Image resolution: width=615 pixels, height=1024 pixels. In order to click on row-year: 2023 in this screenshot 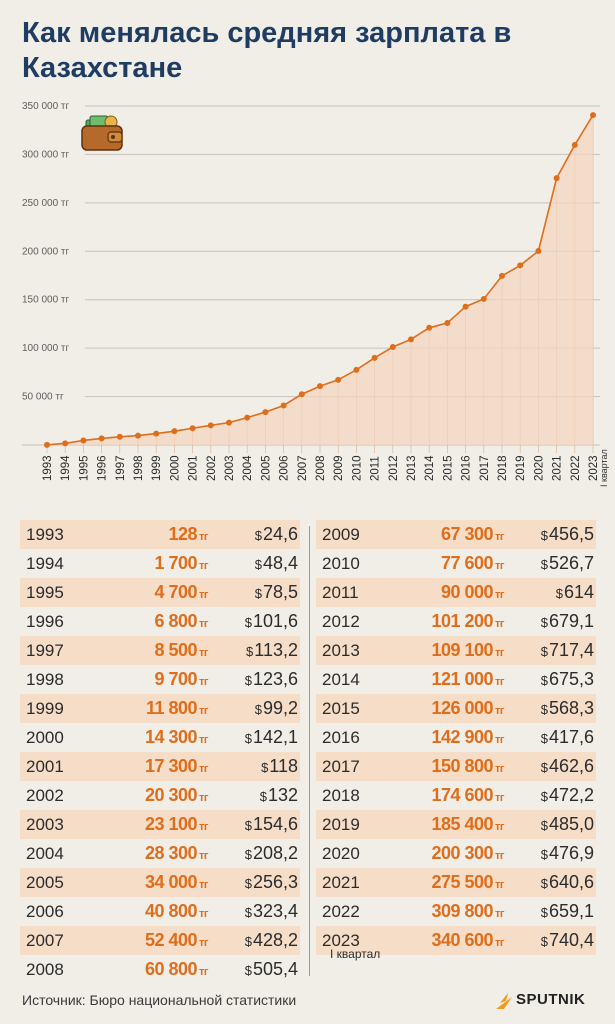, I will do `click(341, 940)`.